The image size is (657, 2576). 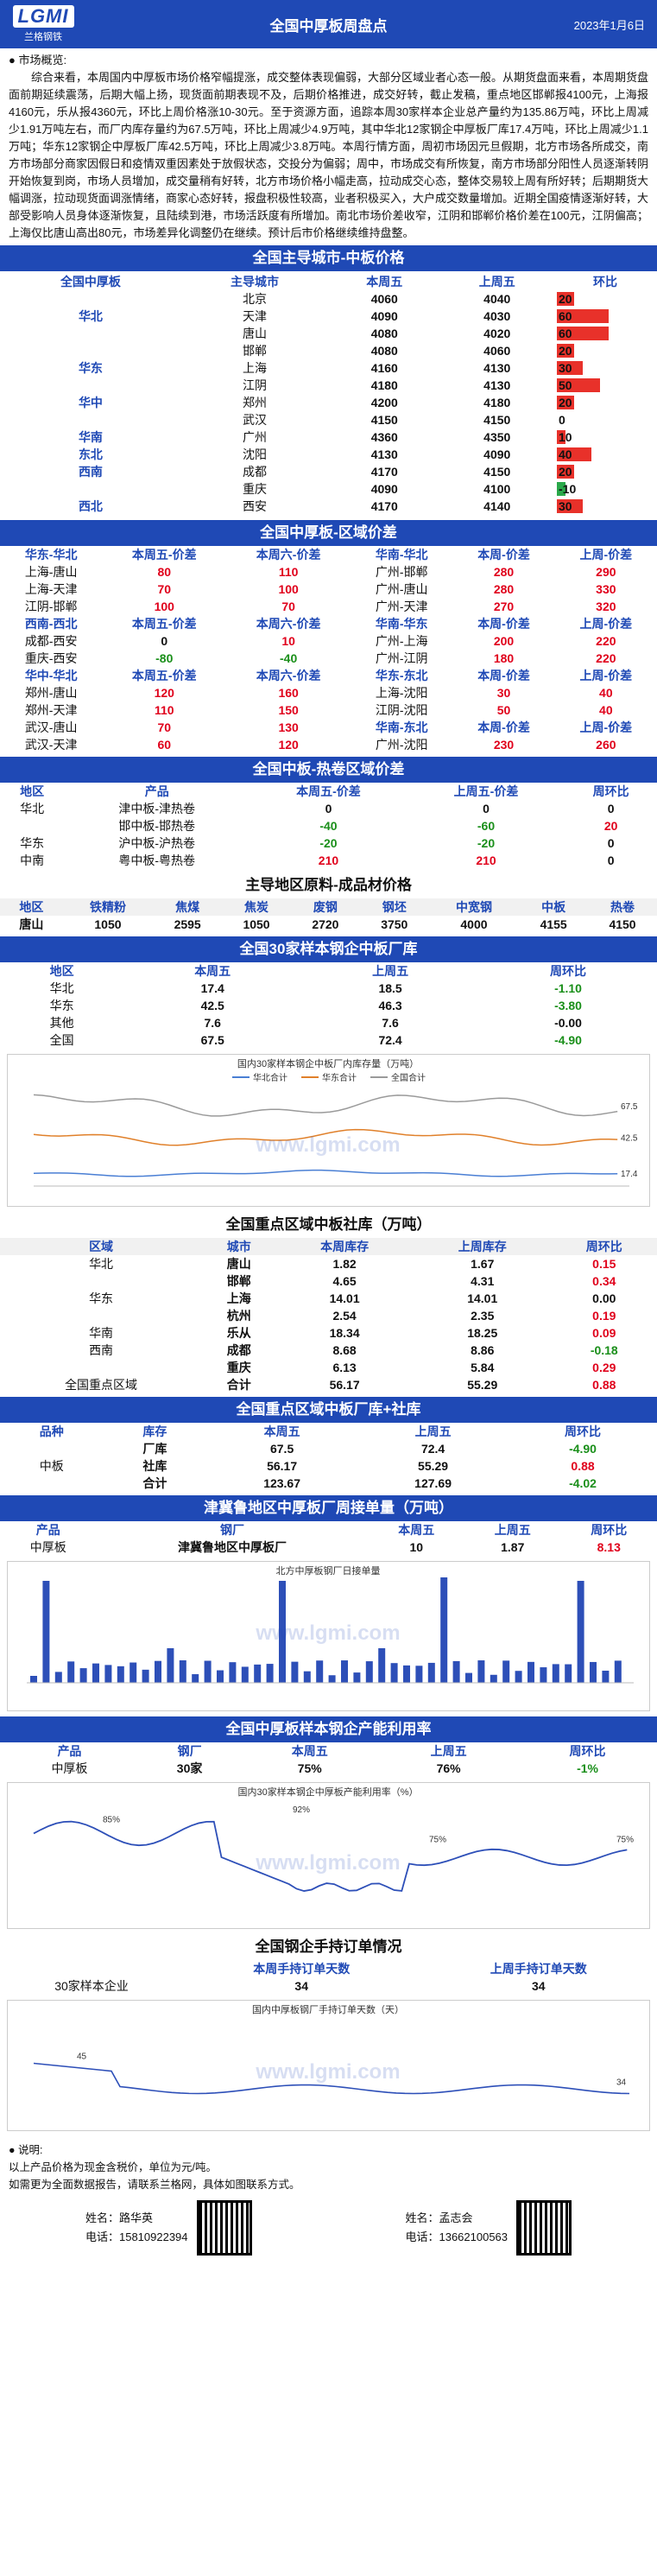 What do you see at coordinates (238, 1316) in the screenshot?
I see `cell: 杭州` at bounding box center [238, 1316].